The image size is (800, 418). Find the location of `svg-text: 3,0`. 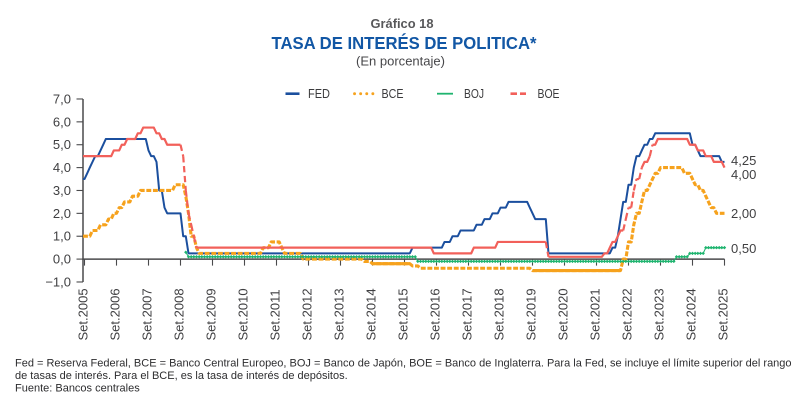

svg-text: 3,0 is located at coordinates (62, 190).